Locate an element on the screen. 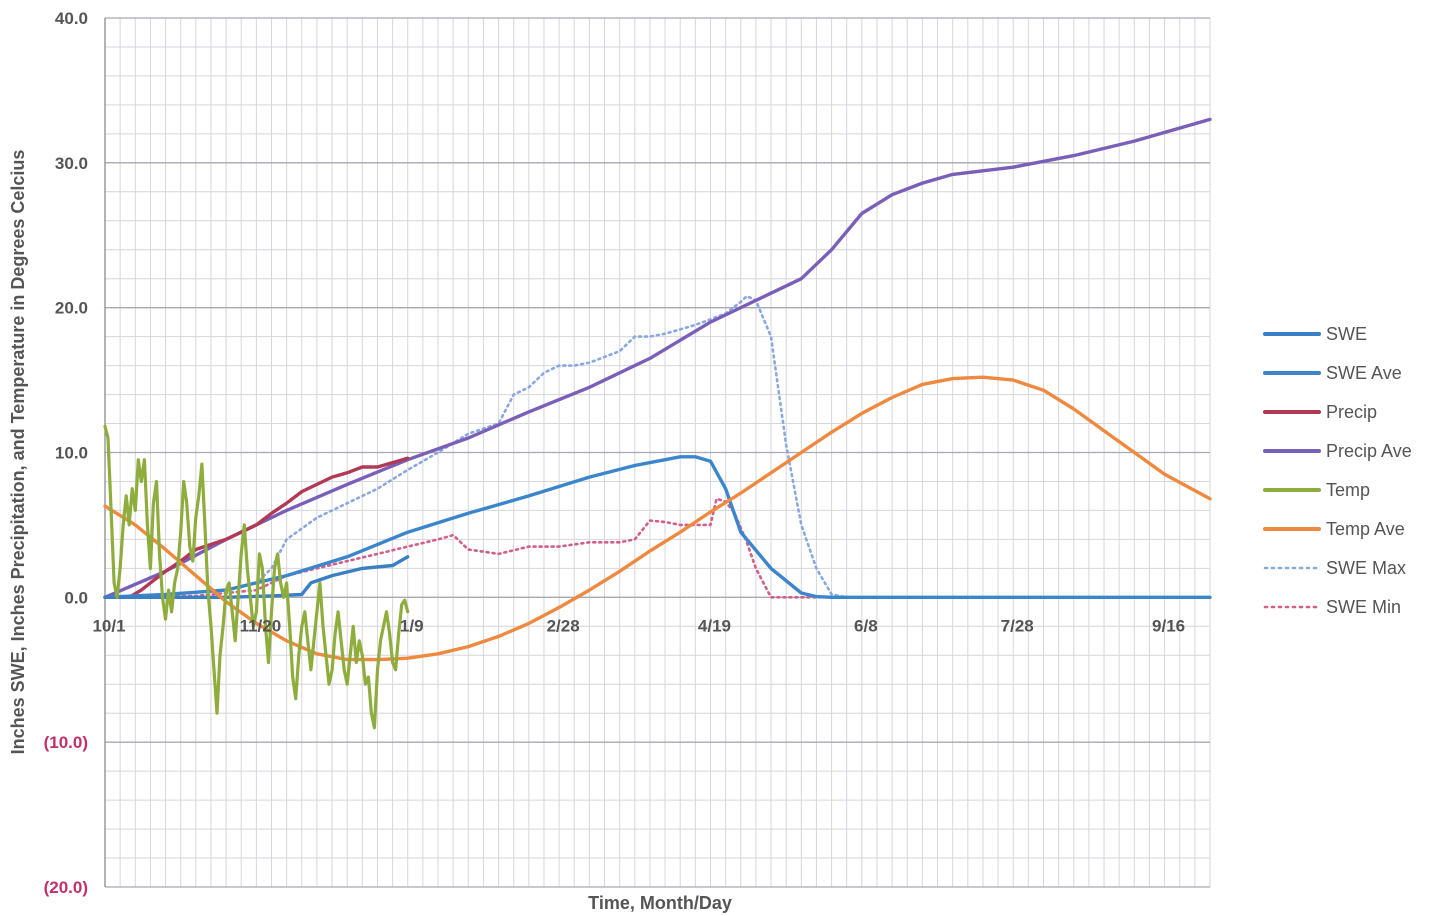  legend-label: Precip is located at coordinates (1351, 412).